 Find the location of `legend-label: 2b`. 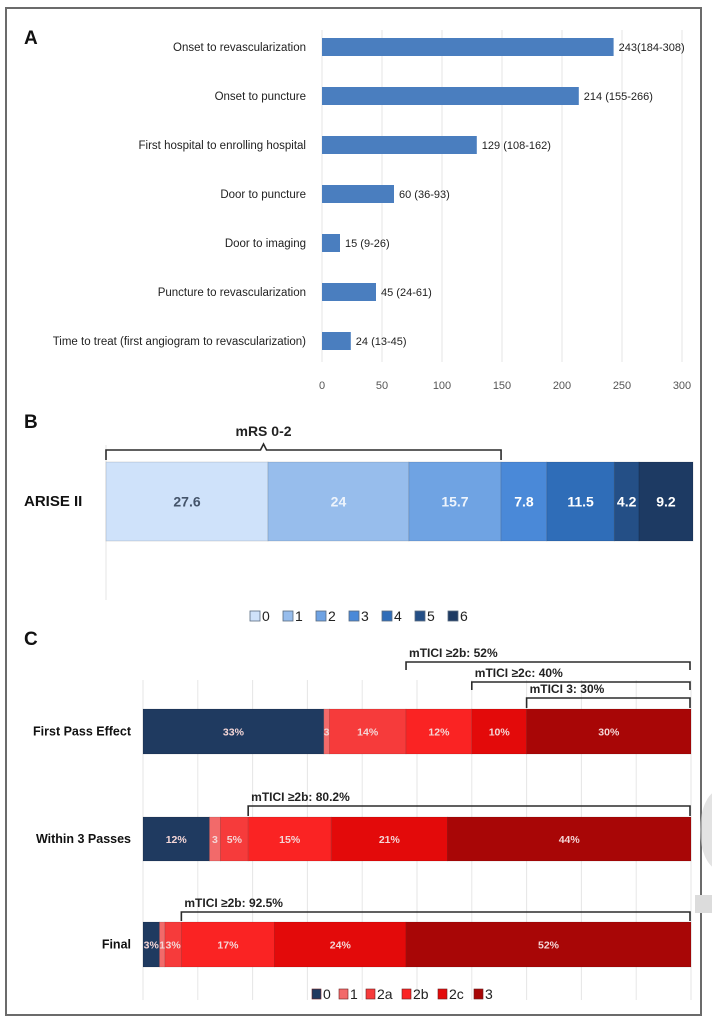

legend-label: 2b is located at coordinates (421, 994).